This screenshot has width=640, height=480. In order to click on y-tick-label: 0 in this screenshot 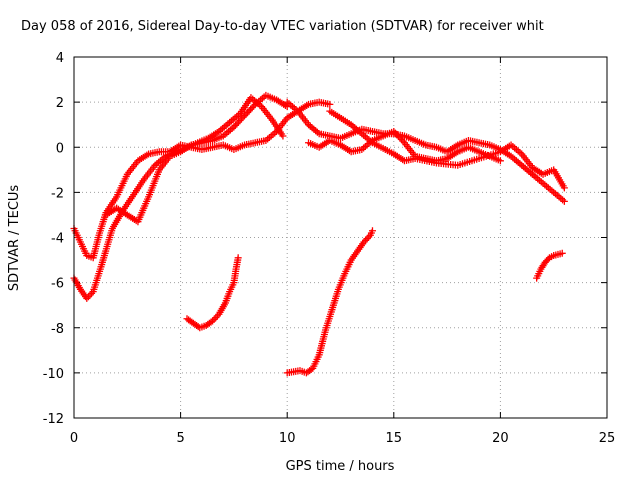, I will do `click(60, 148)`.